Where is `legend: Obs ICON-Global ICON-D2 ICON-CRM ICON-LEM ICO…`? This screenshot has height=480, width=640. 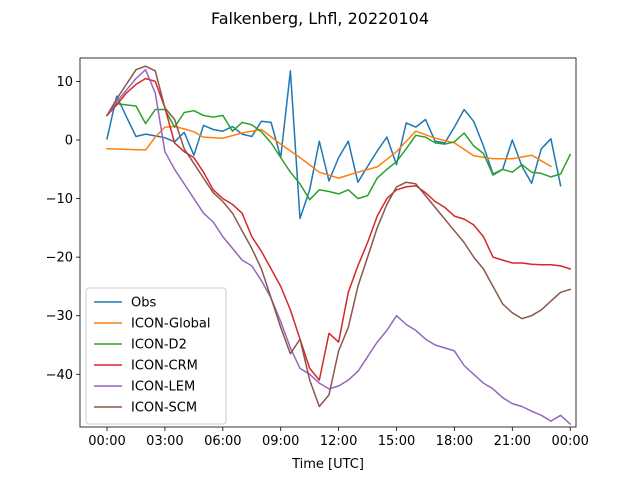
legend: Obs ICON-Global ICON-D2 ICON-CRM ICON-LEM ICO… is located at coordinates (156, 356).